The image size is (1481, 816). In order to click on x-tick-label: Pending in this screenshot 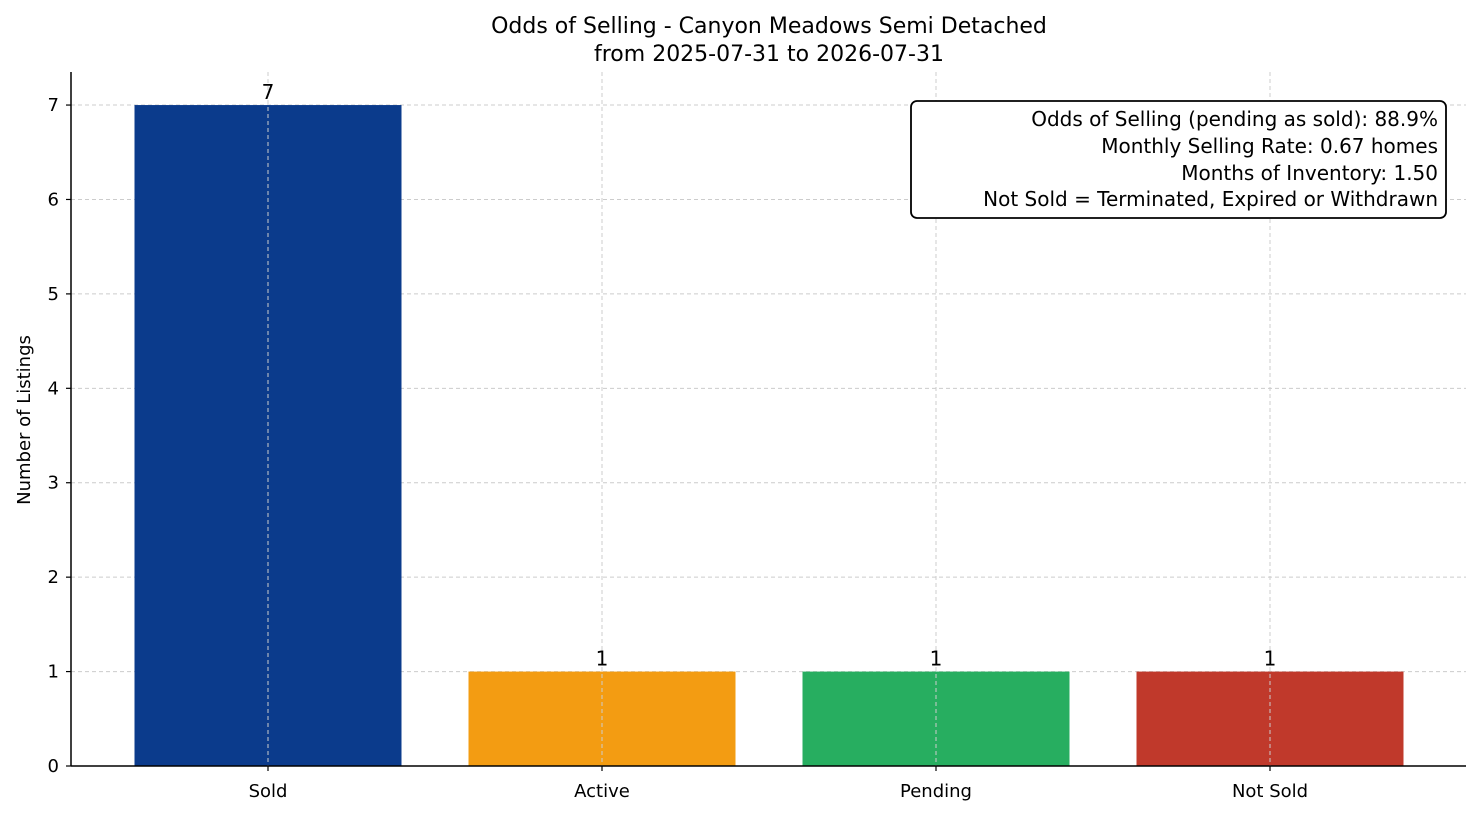, I will do `click(936, 791)`.